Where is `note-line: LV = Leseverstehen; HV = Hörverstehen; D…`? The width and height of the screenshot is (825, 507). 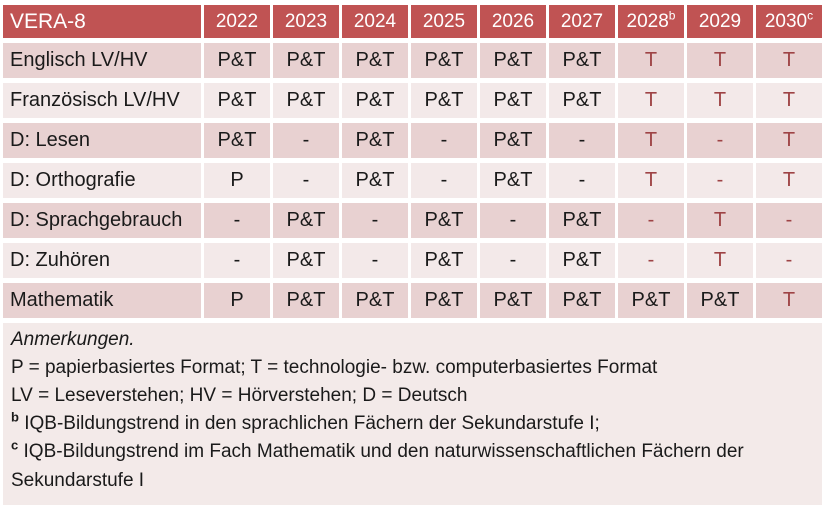
note-line: LV = Leseverstehen; HV = Hörverstehen; D… is located at coordinates (239, 396).